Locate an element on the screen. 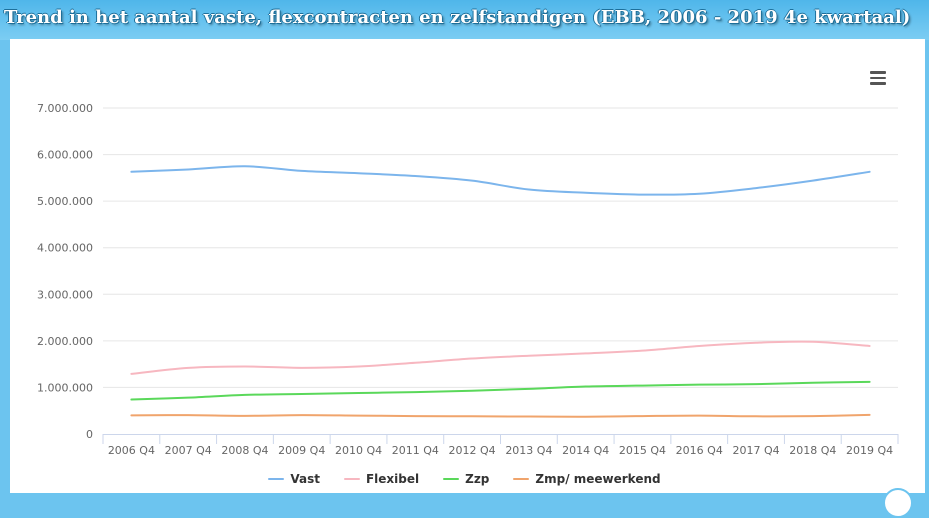  title-banner is located at coordinates (464, 20).